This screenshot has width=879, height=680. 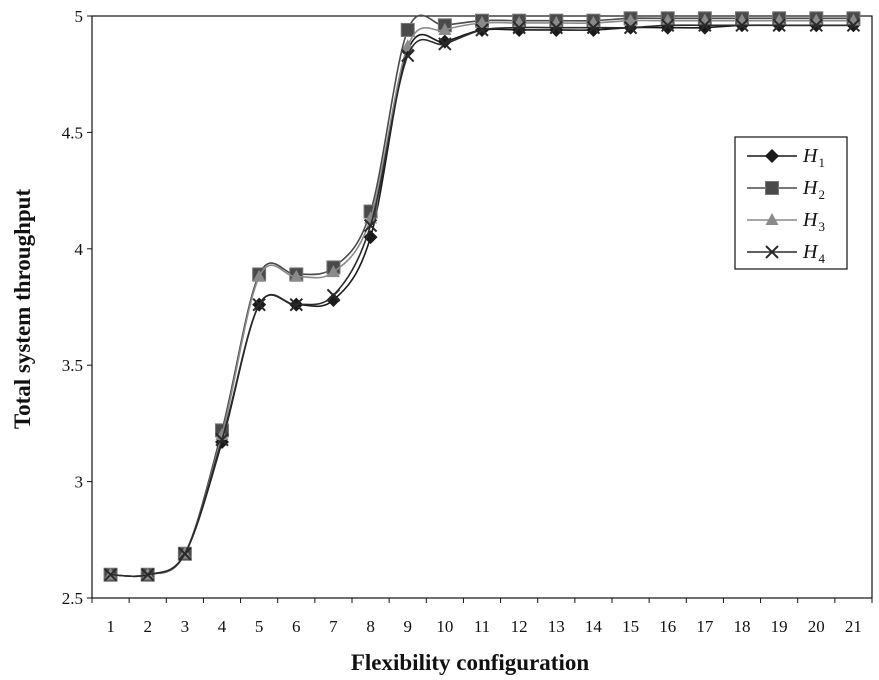 What do you see at coordinates (22, 309) in the screenshot?
I see `y-axis-label: Total system throughput` at bounding box center [22, 309].